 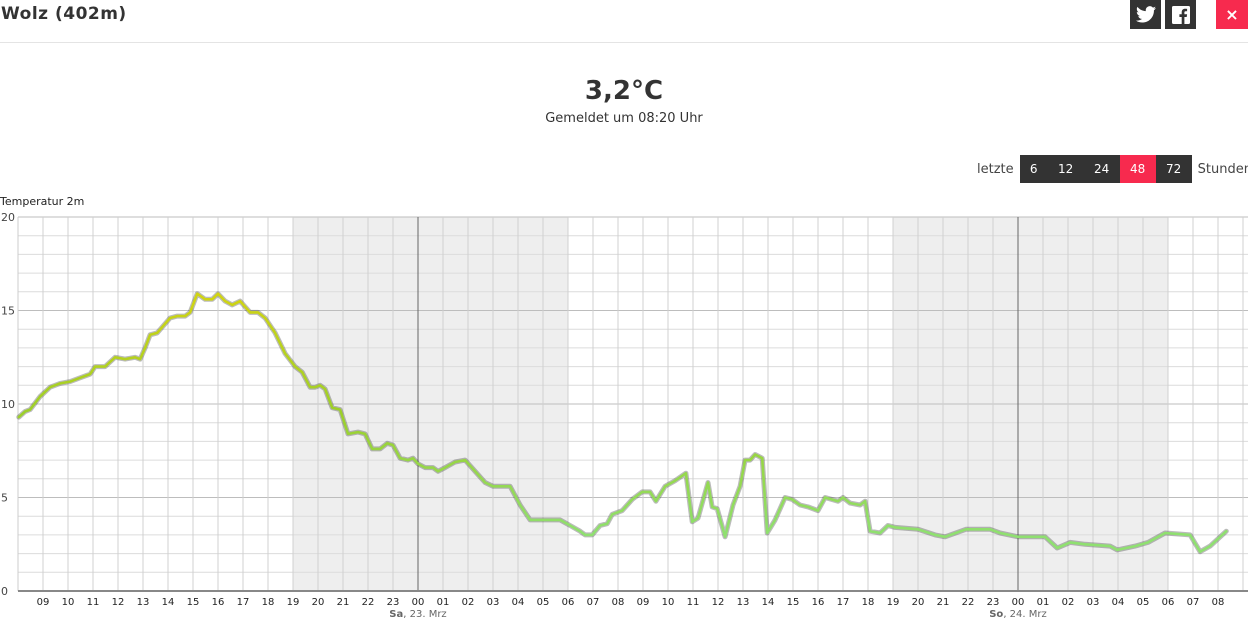 What do you see at coordinates (4, 498) in the screenshot?
I see `y-tick-label: 5` at bounding box center [4, 498].